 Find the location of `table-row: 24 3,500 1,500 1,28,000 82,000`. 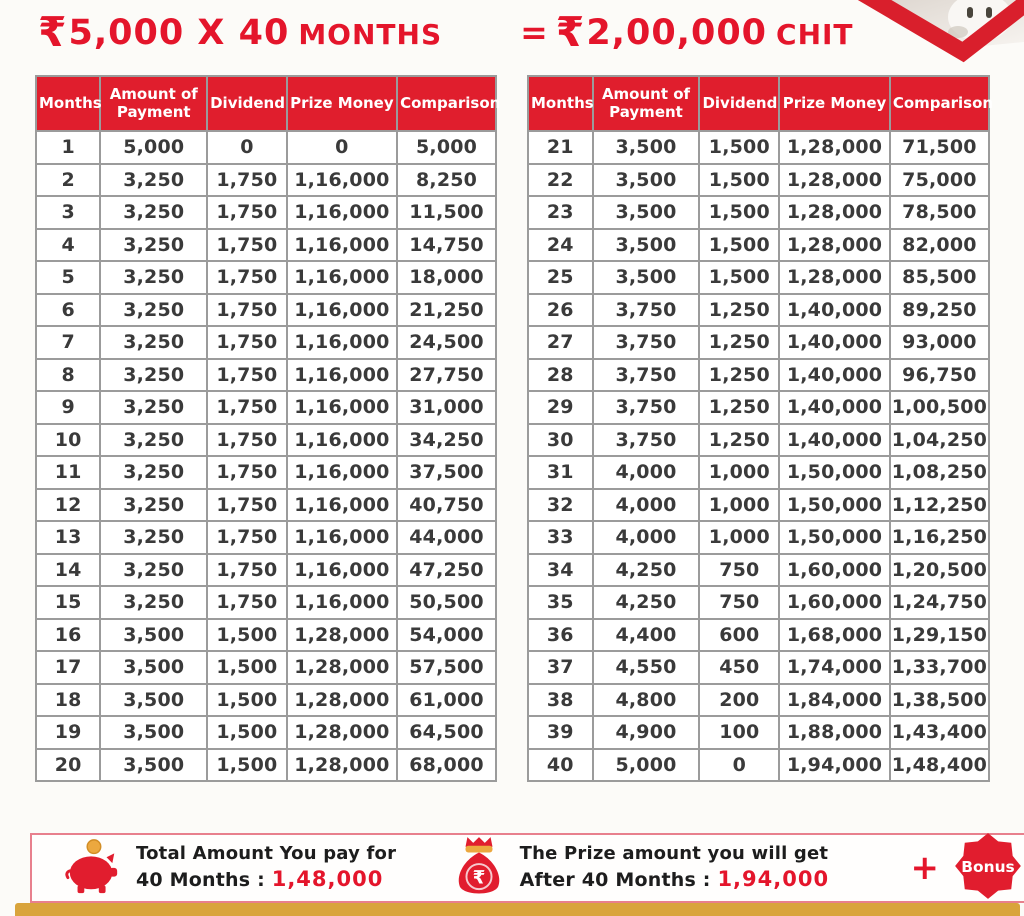

table-row: 24 3,500 1,500 1,28,000 82,000 is located at coordinates (759, 244).